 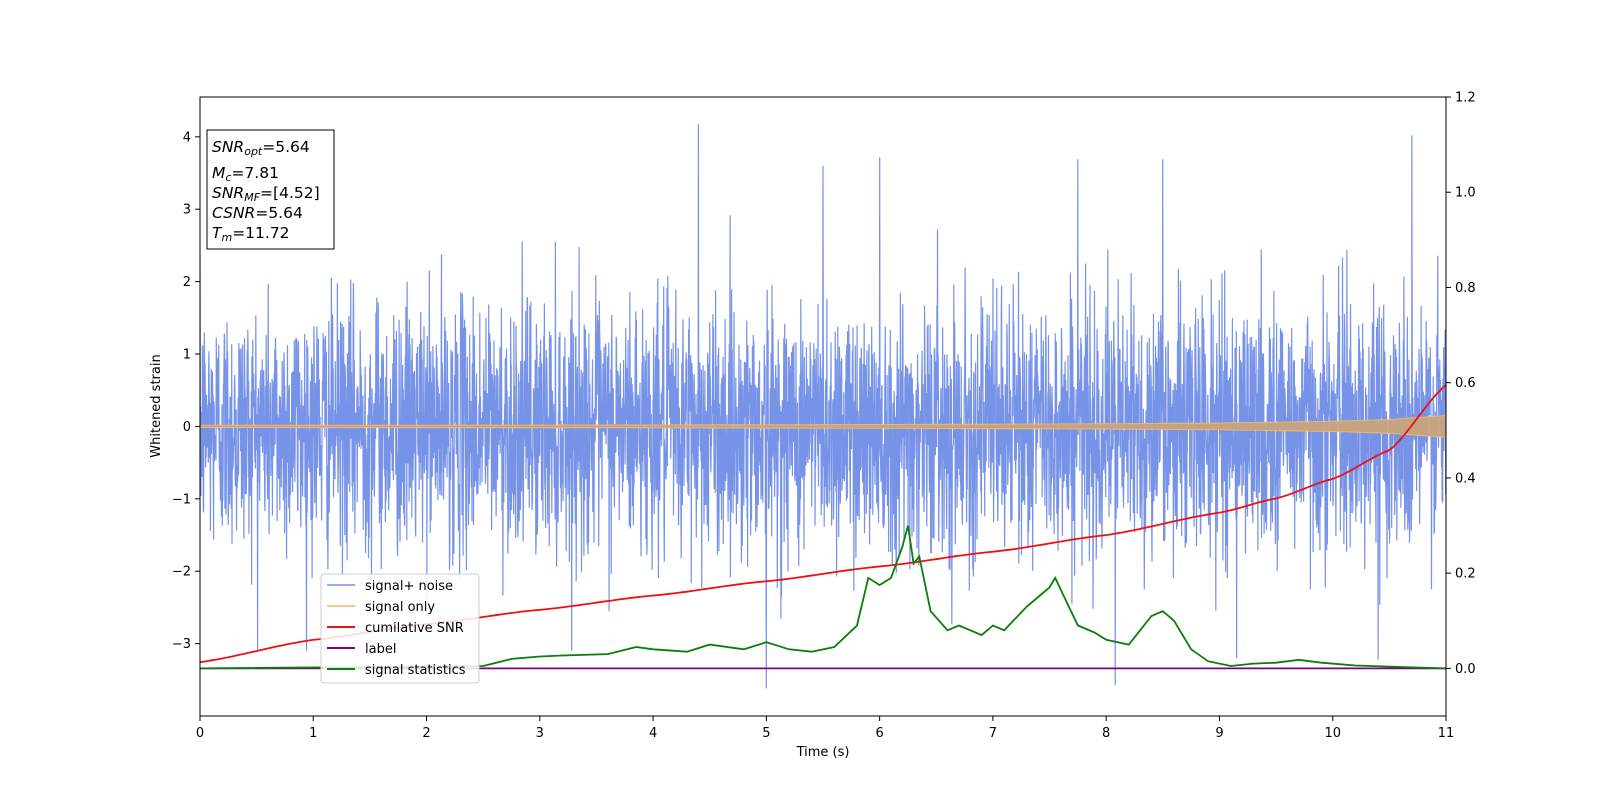 What do you see at coordinates (380, 649) in the screenshot?
I see `legend-entry: label` at bounding box center [380, 649].